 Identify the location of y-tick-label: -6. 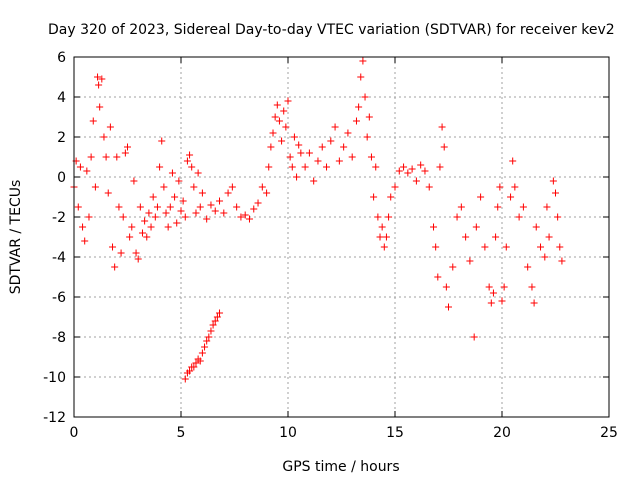
(59, 298).